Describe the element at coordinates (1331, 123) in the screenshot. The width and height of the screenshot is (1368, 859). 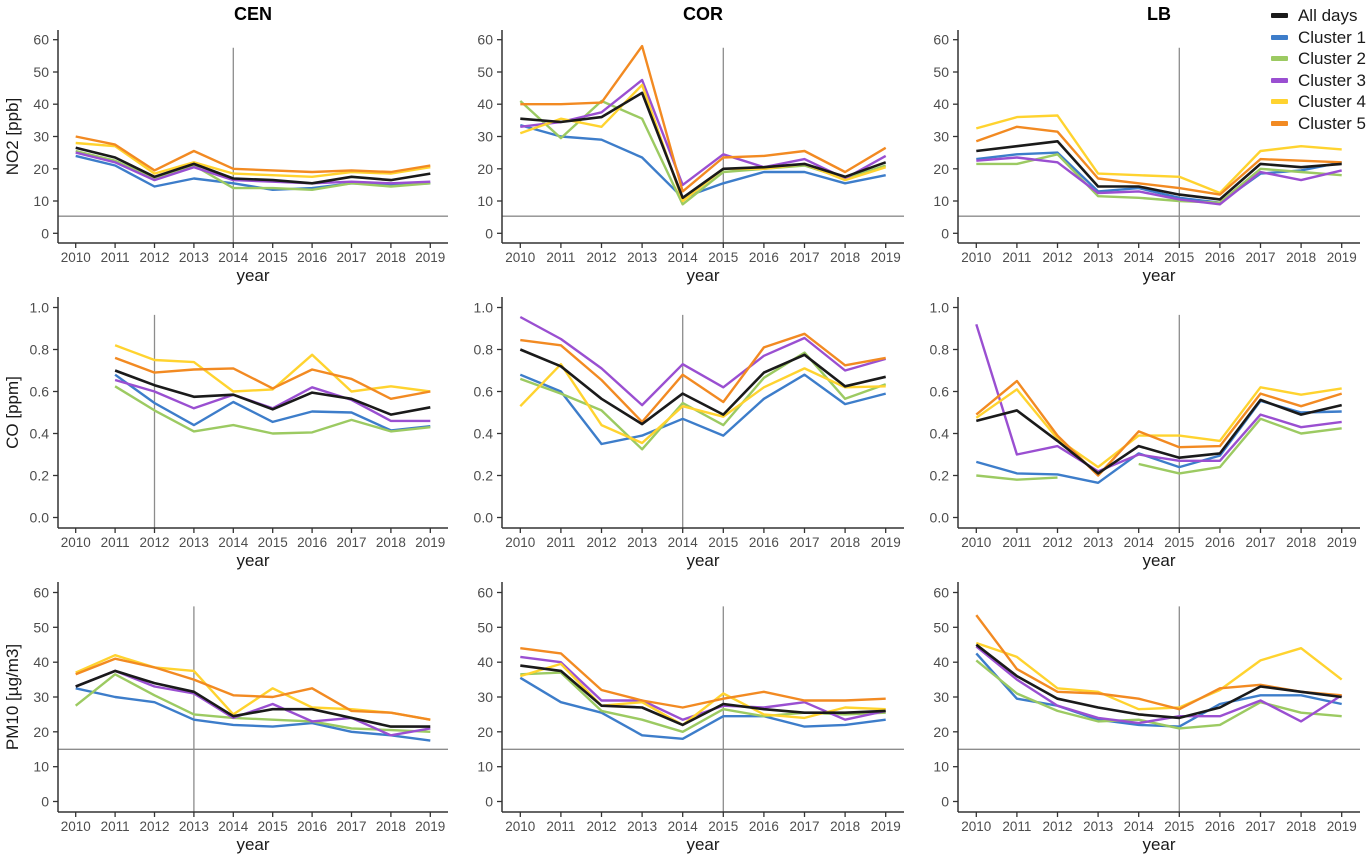
I see `legend-label-cluster-5: Cluster 5` at that location.